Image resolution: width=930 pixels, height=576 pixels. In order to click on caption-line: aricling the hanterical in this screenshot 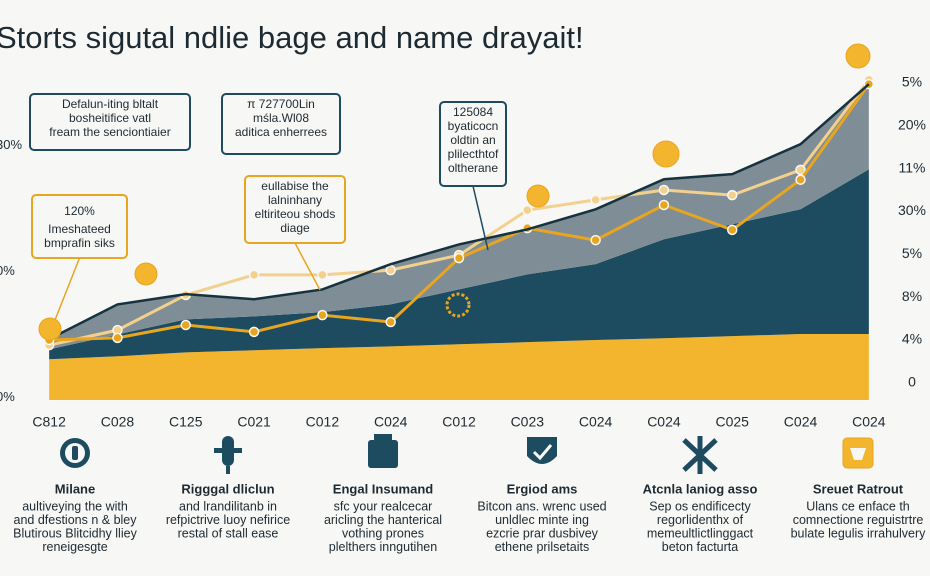, I will do `click(383, 520)`.